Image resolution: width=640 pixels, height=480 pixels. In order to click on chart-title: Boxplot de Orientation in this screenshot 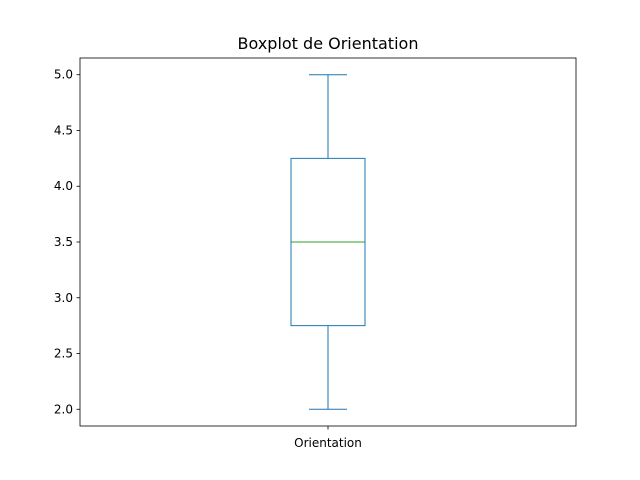, I will do `click(328, 43)`.